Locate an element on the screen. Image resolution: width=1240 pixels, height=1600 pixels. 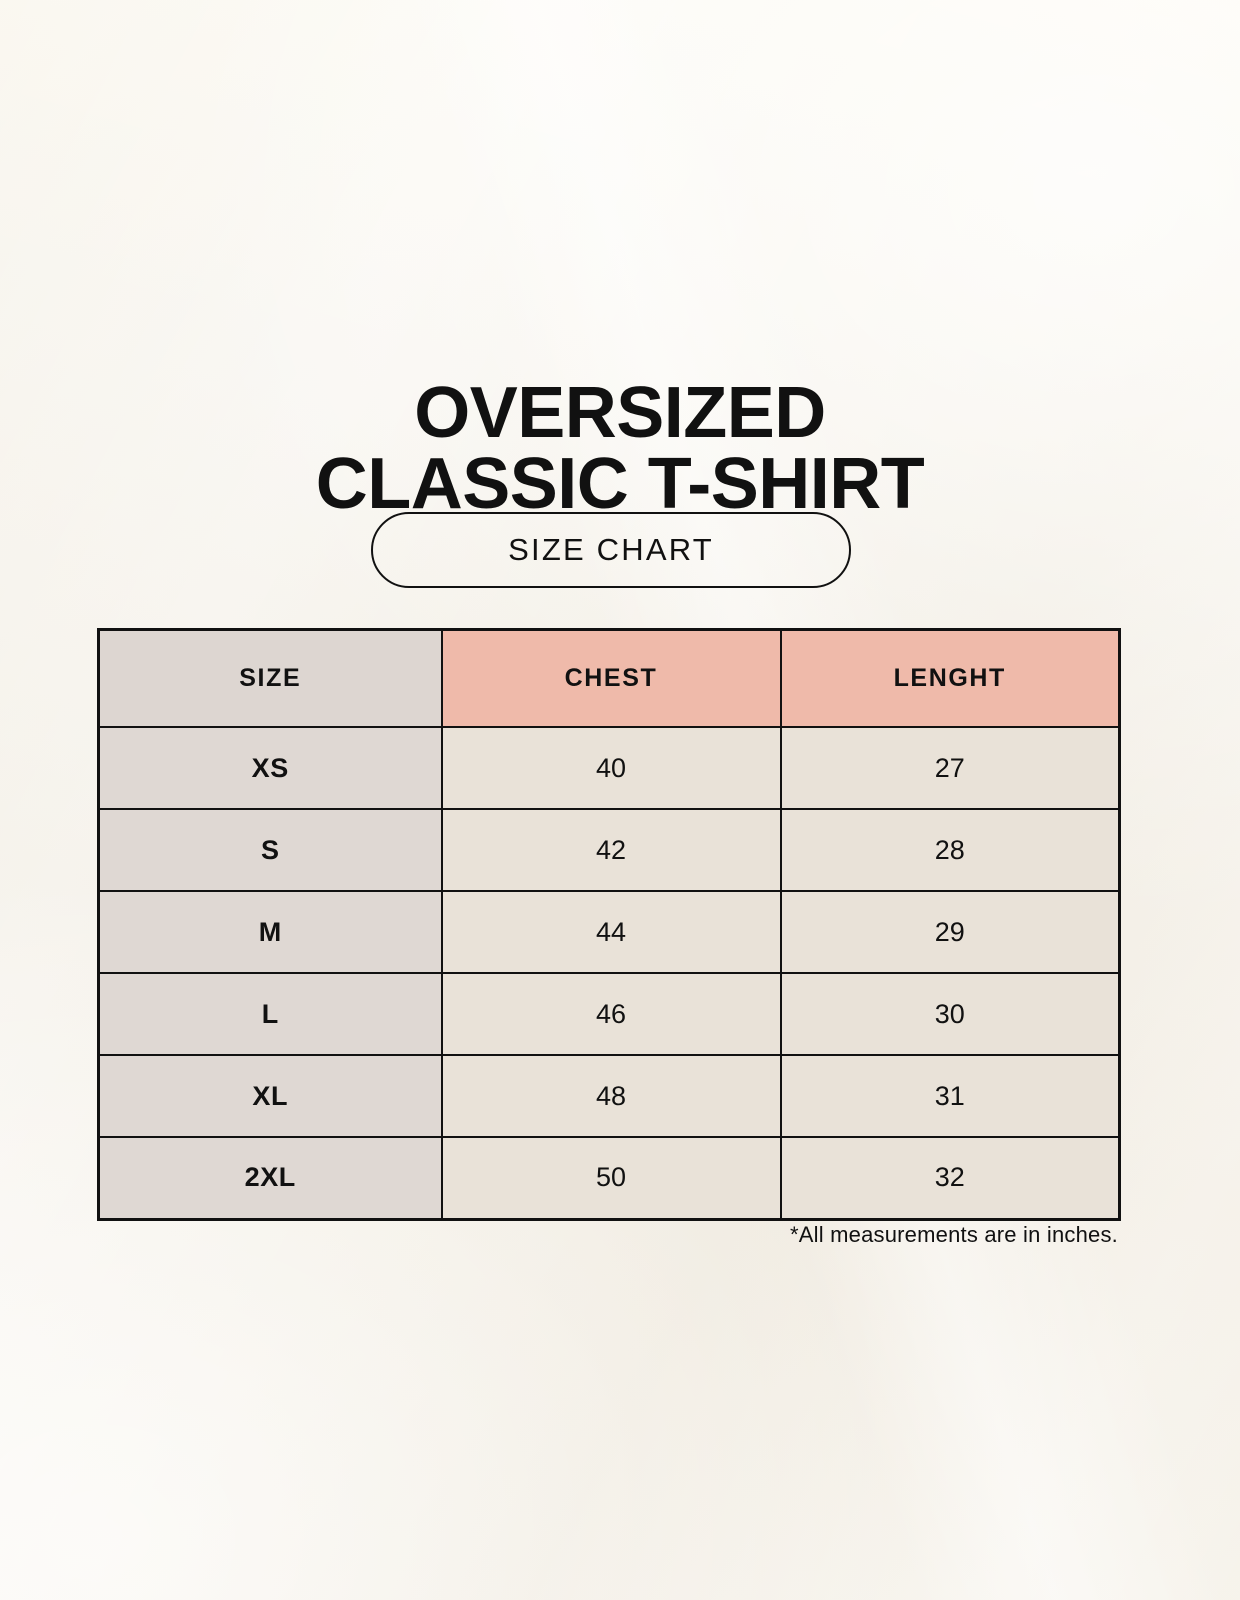
cell-size: XL is located at coordinates (270, 1096).